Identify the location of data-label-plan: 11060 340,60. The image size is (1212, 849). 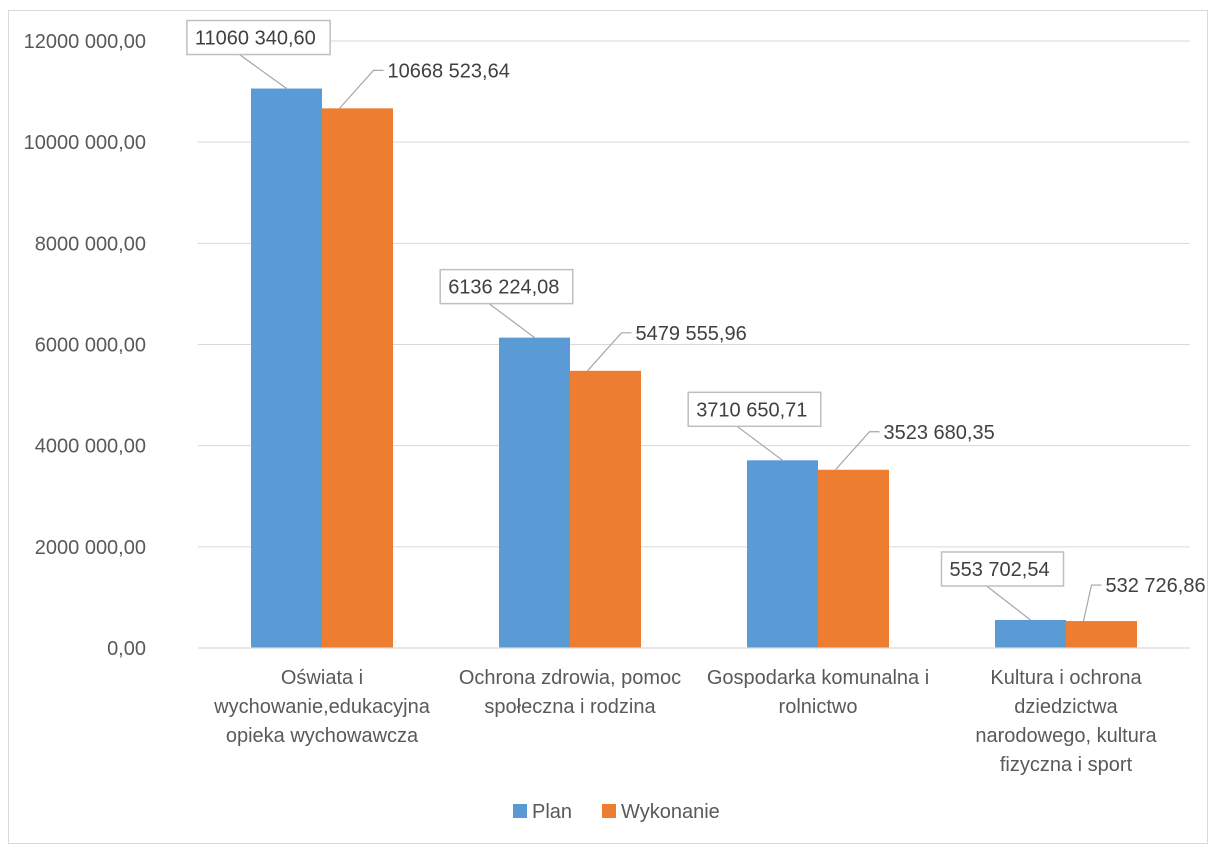
(255, 39).